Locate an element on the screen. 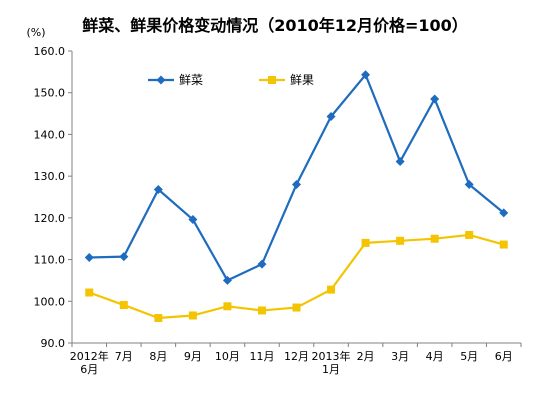 The image size is (550, 402). y-tick-label: 90.0 is located at coordinates (53, 343).